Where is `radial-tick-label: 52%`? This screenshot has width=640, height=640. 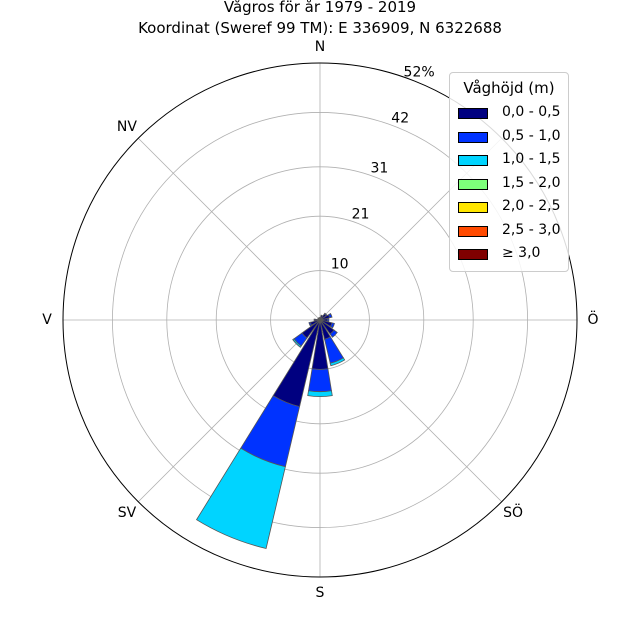 radial-tick-label: 52% is located at coordinates (419, 73).